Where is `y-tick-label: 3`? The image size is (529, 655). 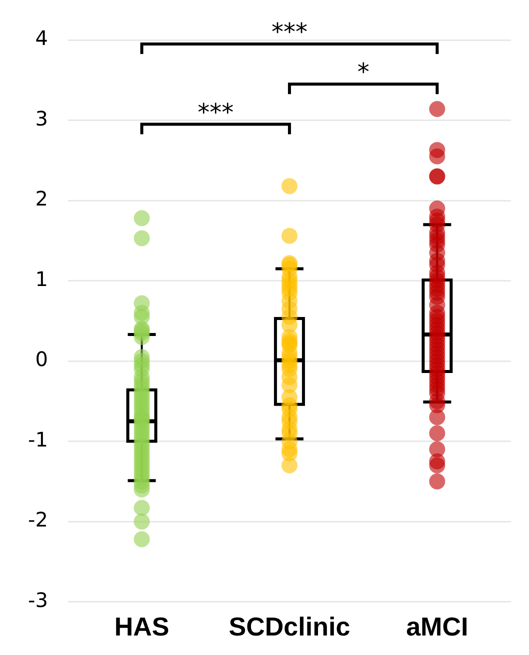
y-tick-label: 3 is located at coordinates (41, 118).